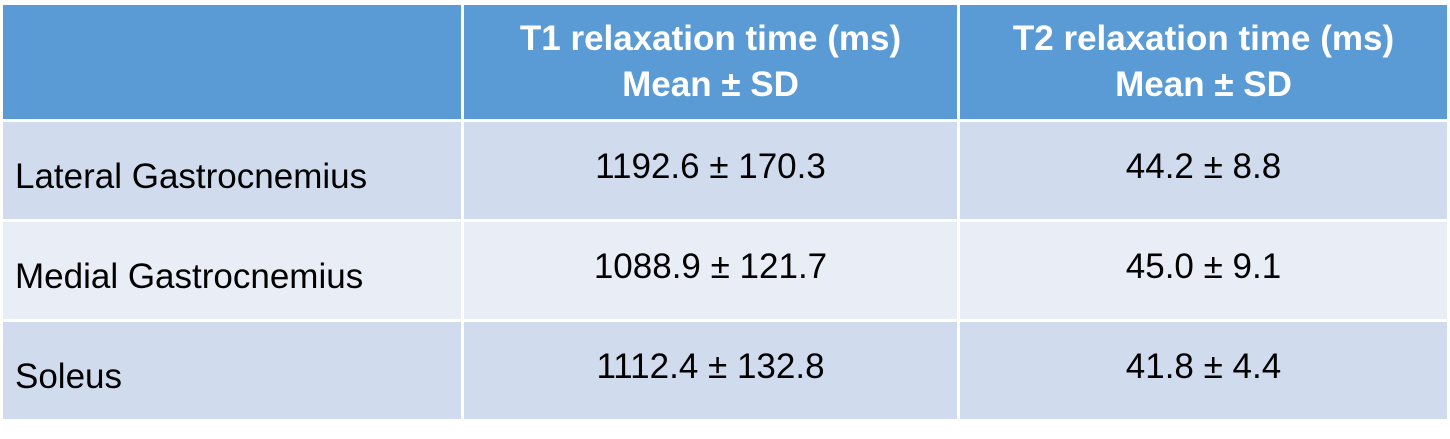 This screenshot has width=1450, height=439. What do you see at coordinates (1203, 38) in the screenshot?
I see `header-line: T2 relaxation time (ms)` at bounding box center [1203, 38].